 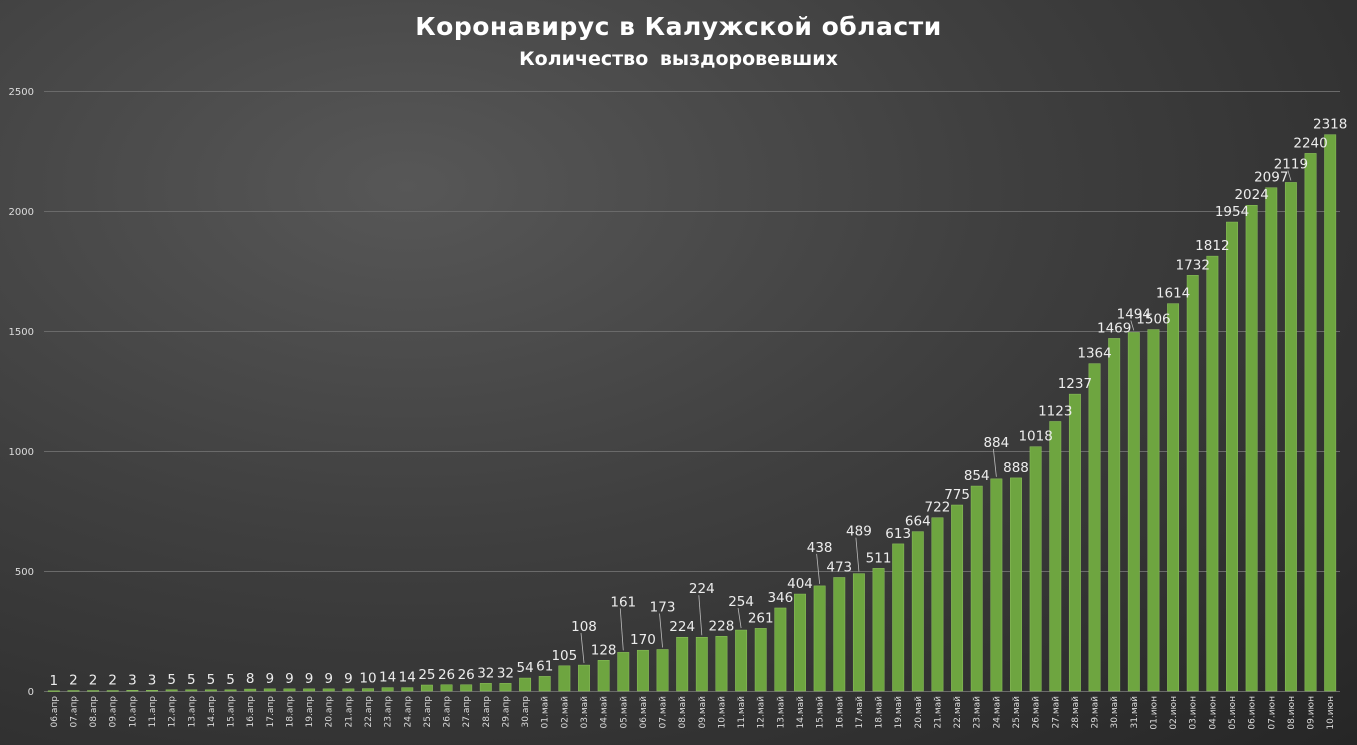 What do you see at coordinates (918, 522) in the screenshot?
I see `data-label: 664` at bounding box center [918, 522].